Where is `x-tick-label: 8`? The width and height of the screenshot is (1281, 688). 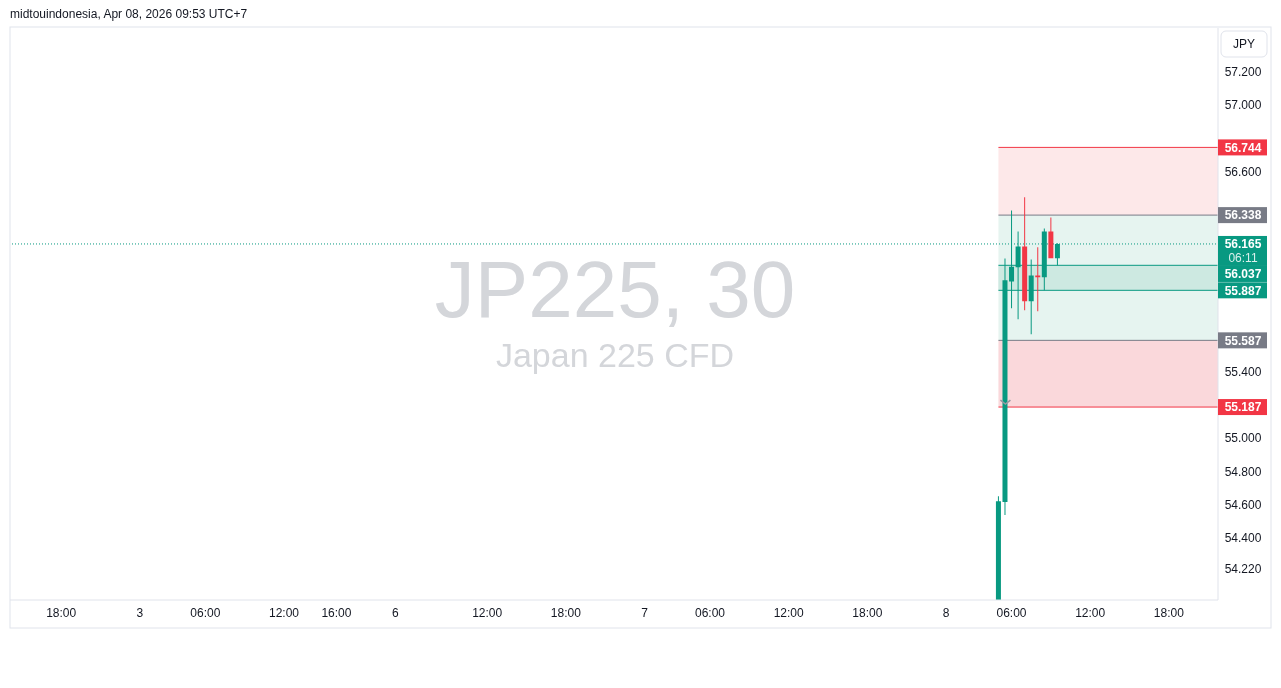 x-tick-label: 8 is located at coordinates (946, 613).